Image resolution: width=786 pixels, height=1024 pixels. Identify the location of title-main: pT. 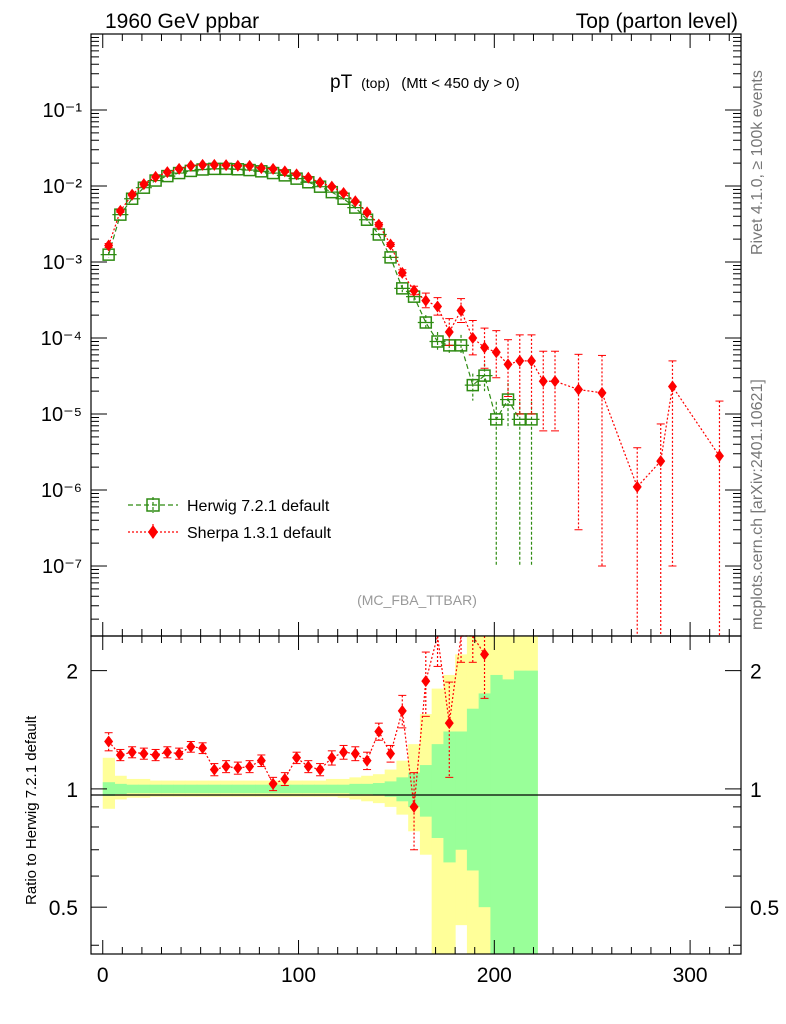
(341, 82).